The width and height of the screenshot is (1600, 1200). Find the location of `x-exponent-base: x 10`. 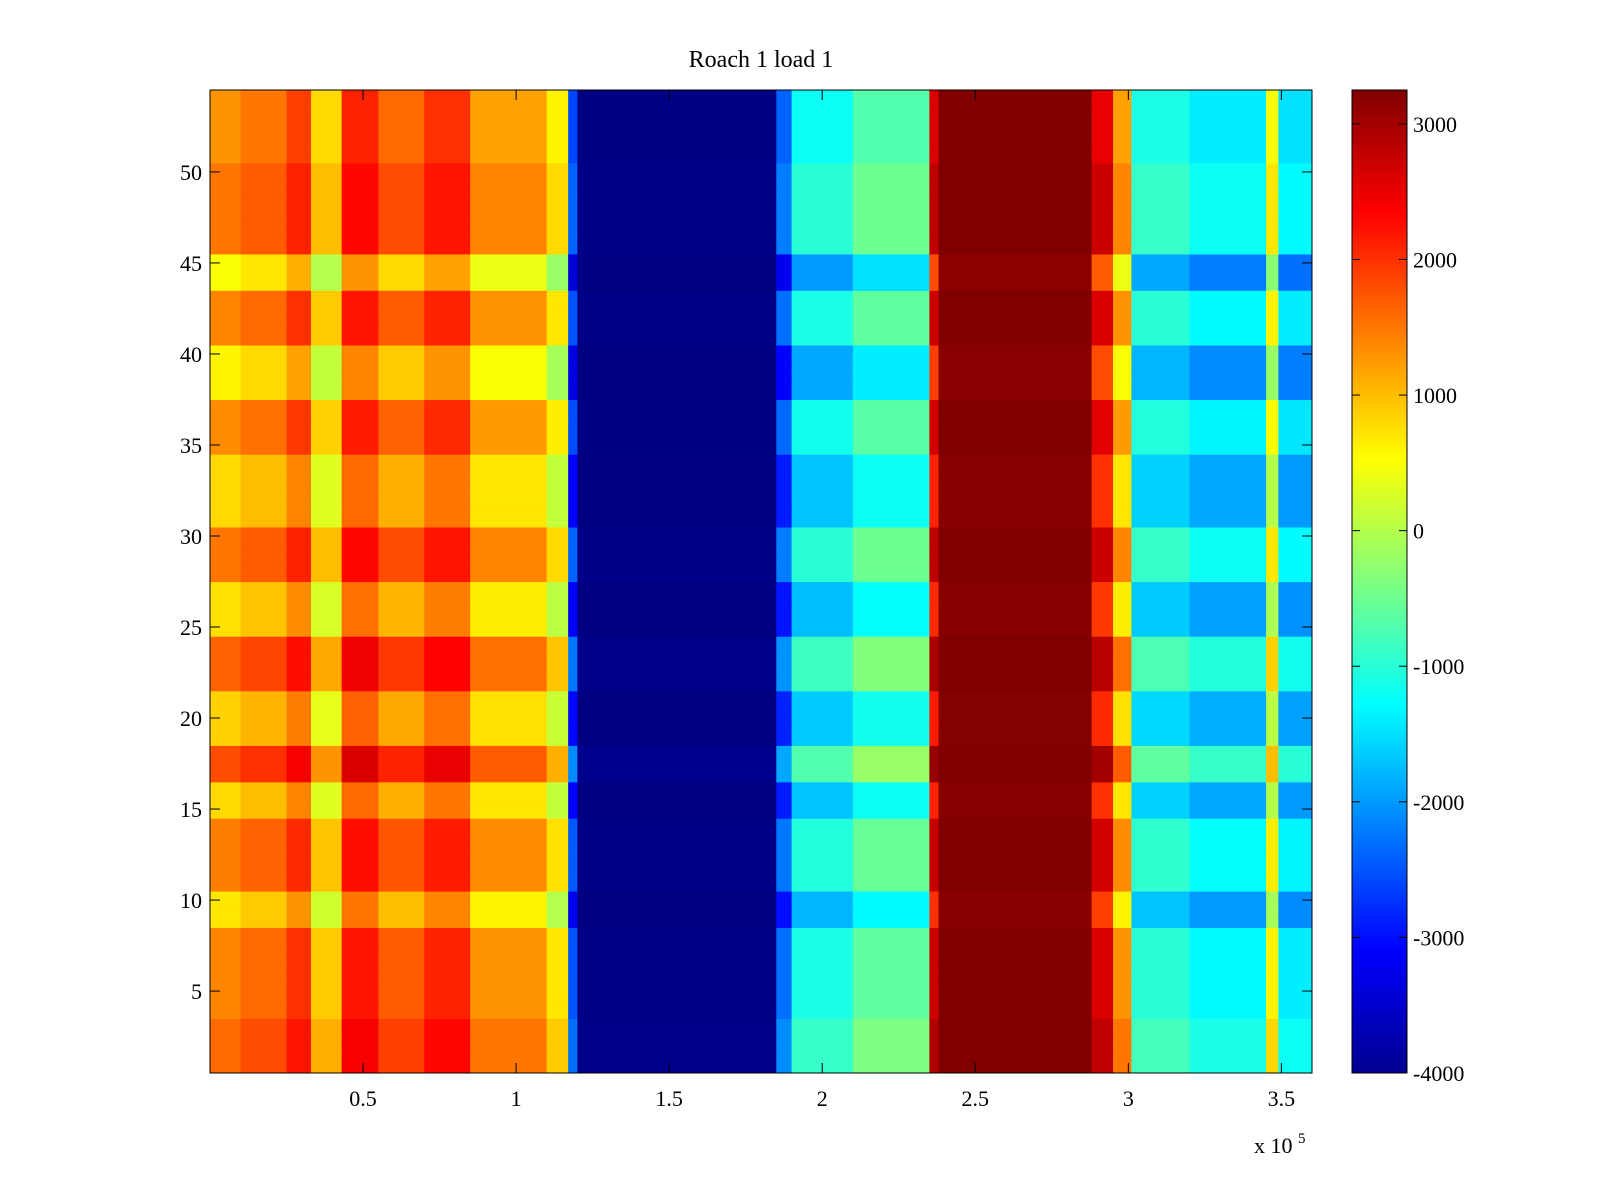

x-exponent-base: x 10 is located at coordinates (1273, 1145).